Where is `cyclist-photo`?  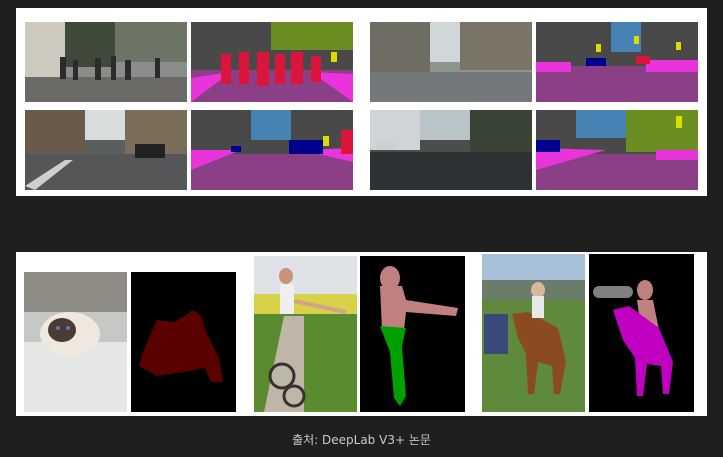
cyclist-photo is located at coordinates (305, 334).